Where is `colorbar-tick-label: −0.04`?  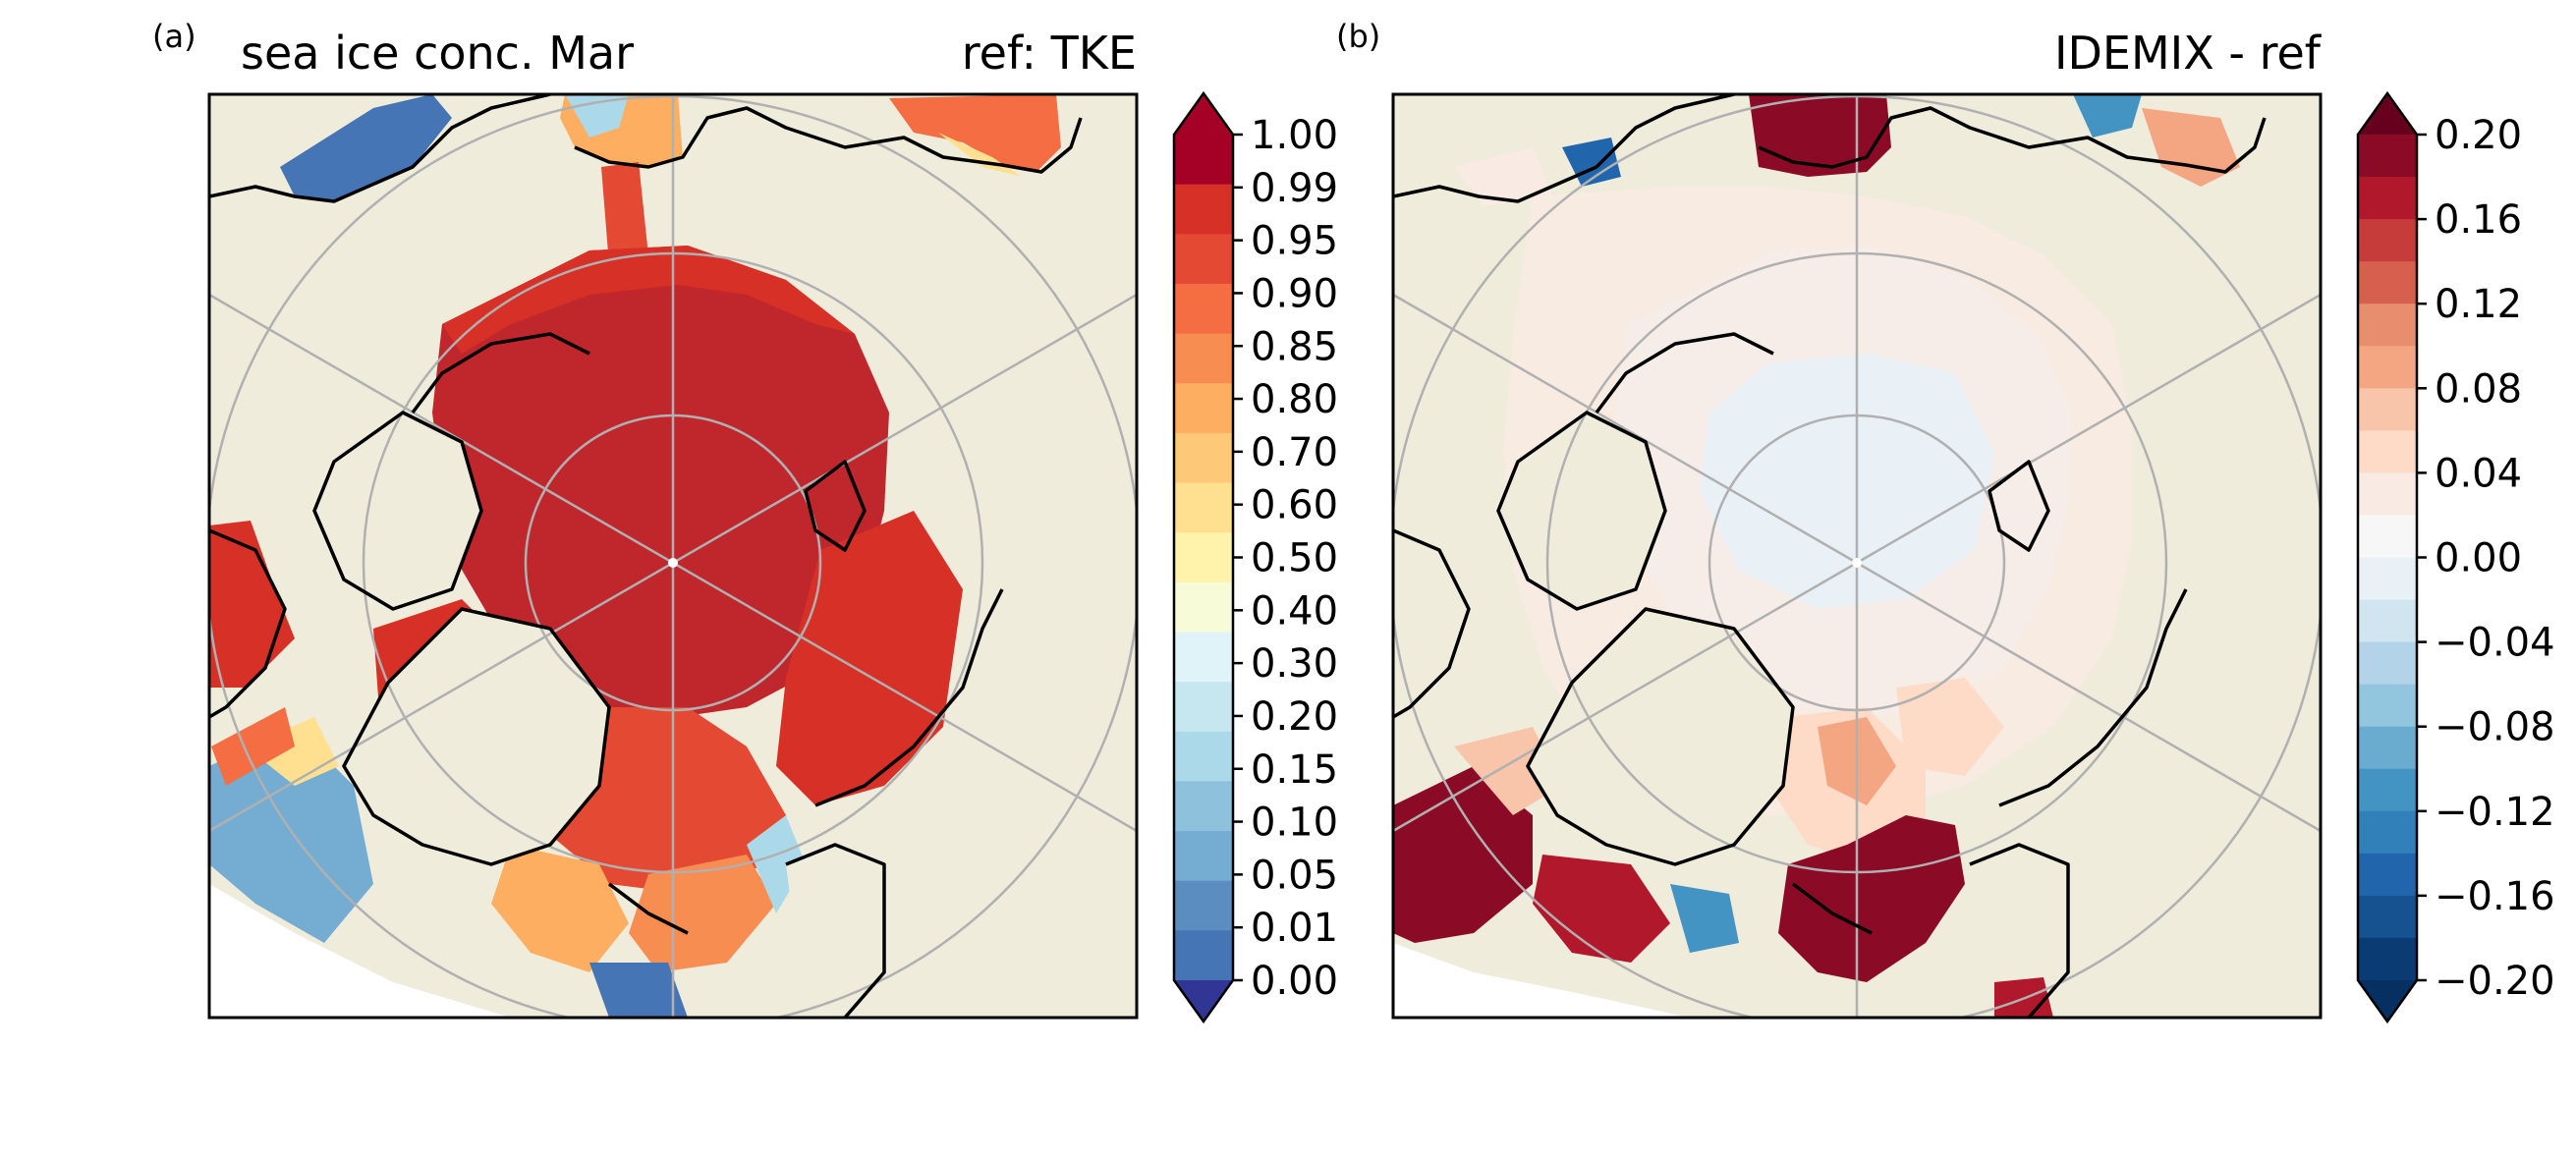
colorbar-tick-label: −0.04 is located at coordinates (2495, 643).